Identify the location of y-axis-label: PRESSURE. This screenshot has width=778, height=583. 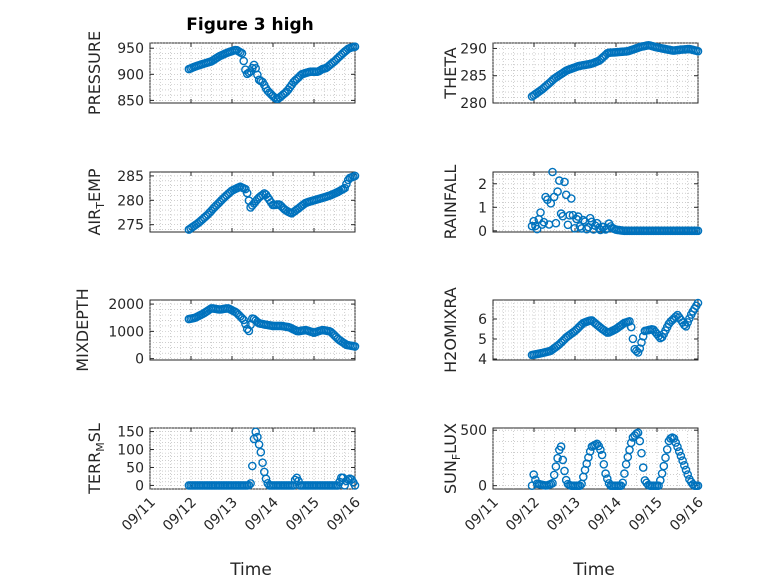
(94, 73).